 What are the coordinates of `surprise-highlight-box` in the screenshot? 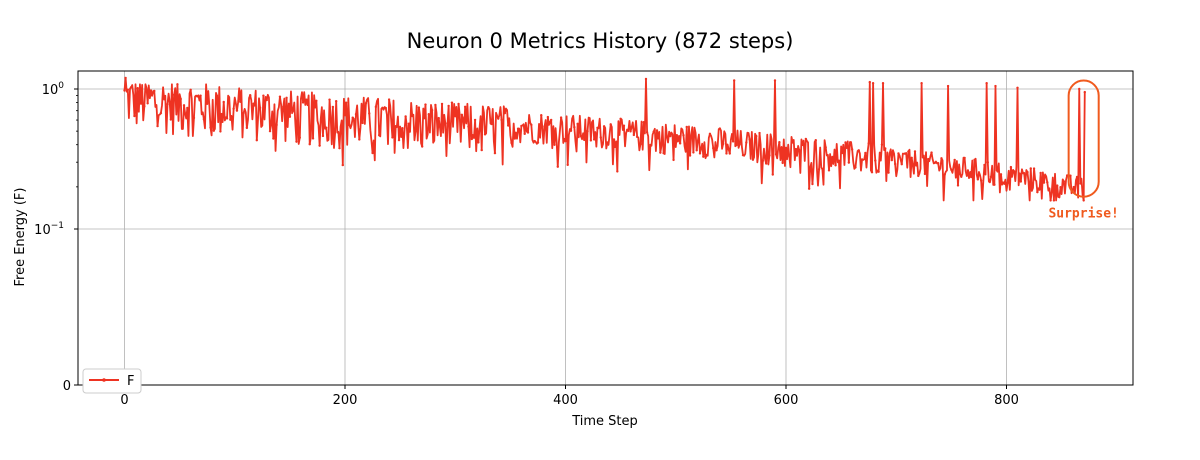 It's located at (1083, 138).